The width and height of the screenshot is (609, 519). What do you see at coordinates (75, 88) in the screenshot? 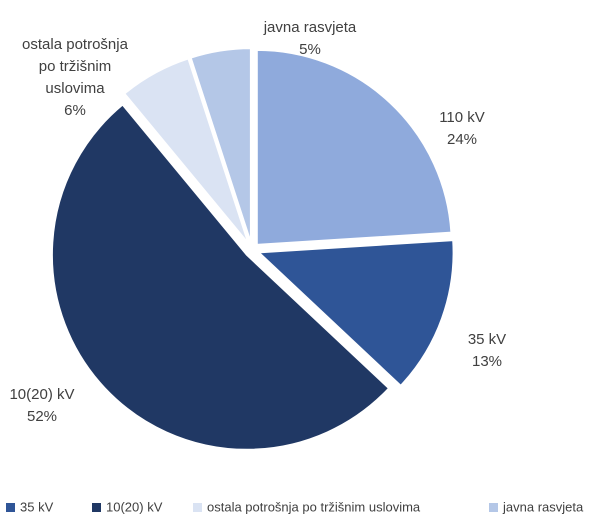
I see `slice-label-line: uslovima` at bounding box center [75, 88].